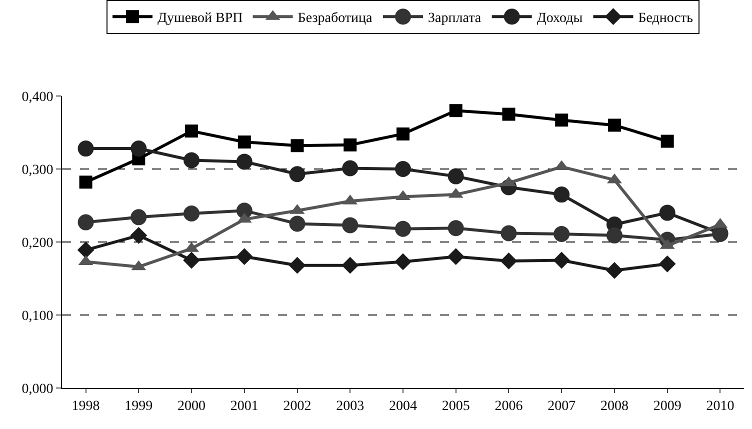 The image size is (752, 429). I want to click on x-tick-label: 1999, so click(138, 406).